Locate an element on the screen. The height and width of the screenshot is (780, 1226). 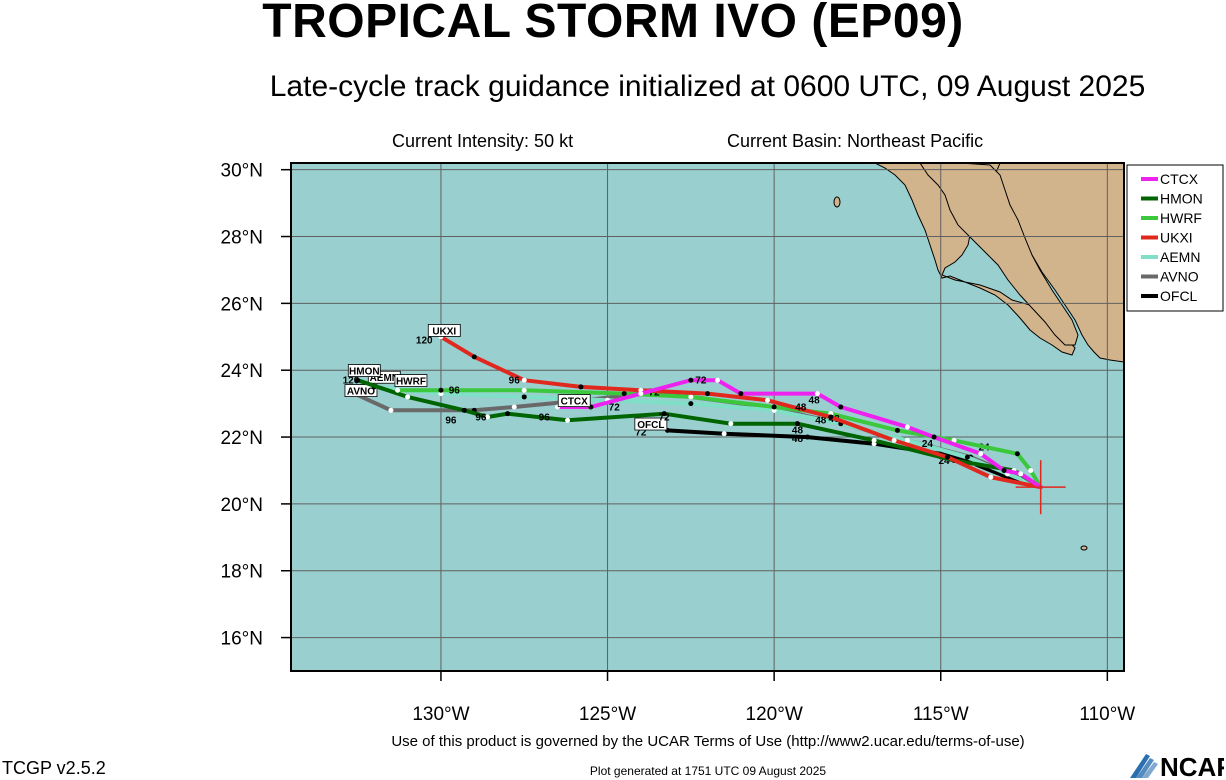
land-layer is located at coordinates (978, 357).